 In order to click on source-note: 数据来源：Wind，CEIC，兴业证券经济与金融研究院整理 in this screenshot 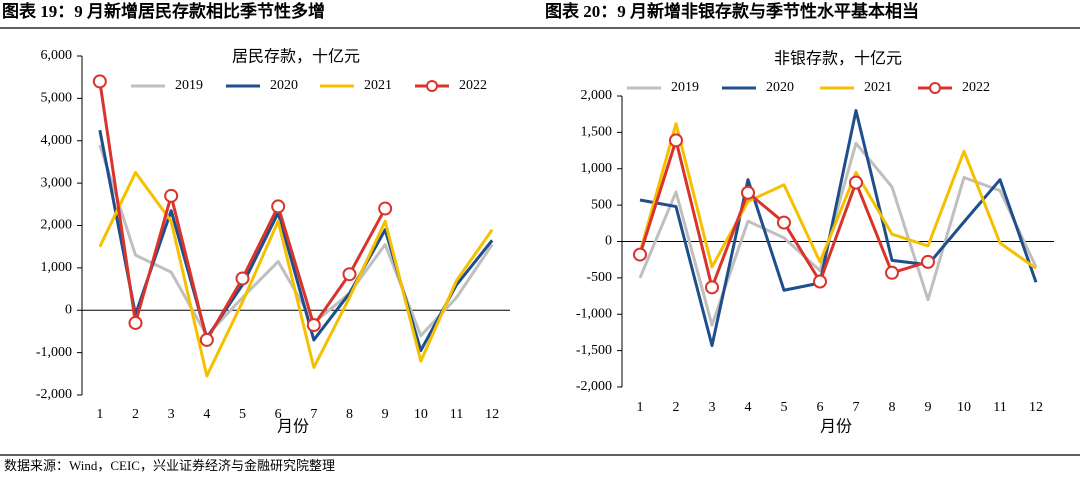, I will do `click(169, 465)`.